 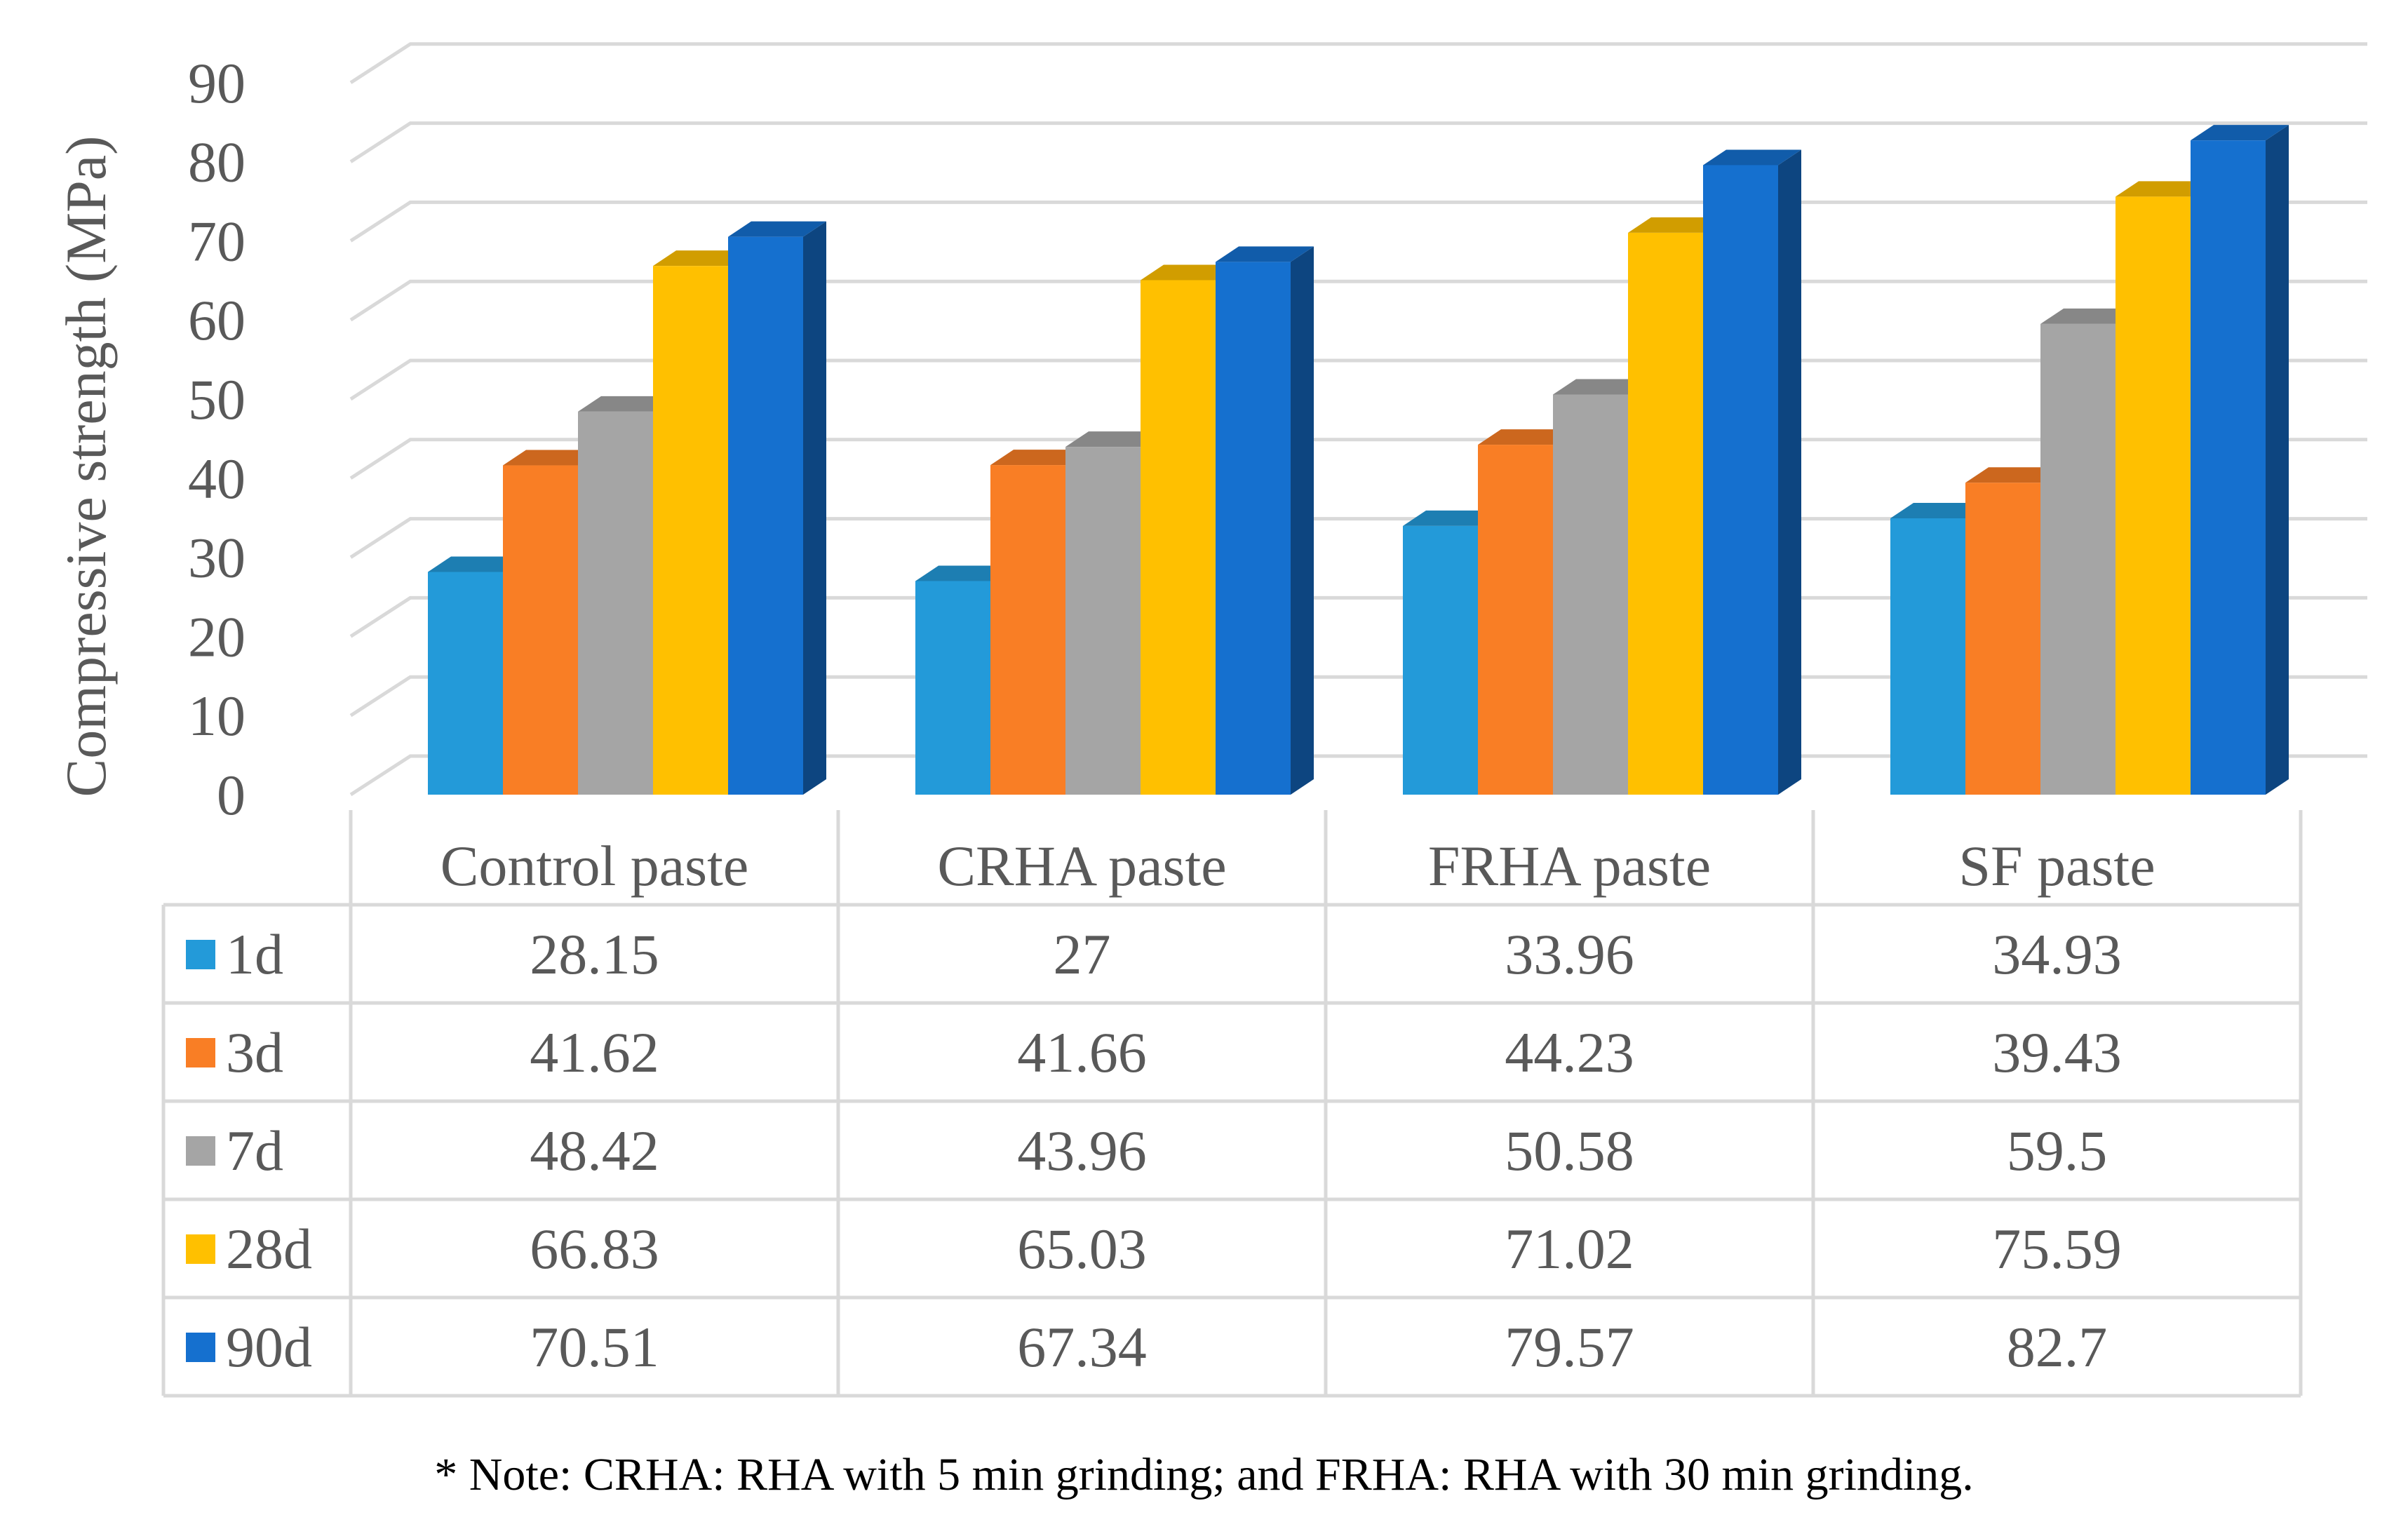 What do you see at coordinates (200, 1249) in the screenshot?
I see `legend-swatch-28d` at bounding box center [200, 1249].